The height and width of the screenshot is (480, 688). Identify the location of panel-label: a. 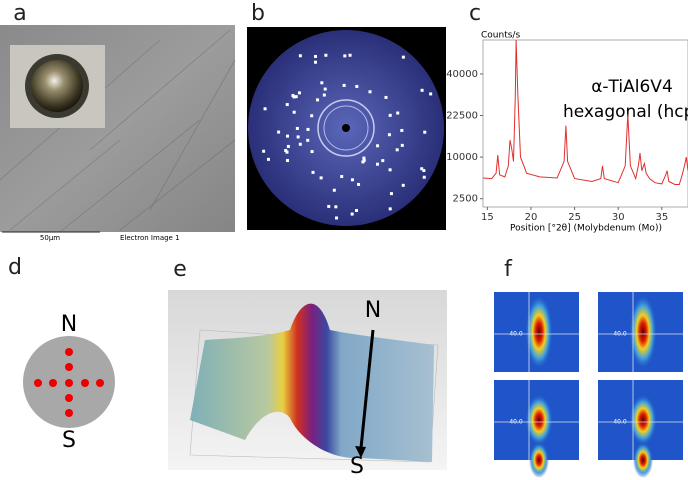
(19, 13).